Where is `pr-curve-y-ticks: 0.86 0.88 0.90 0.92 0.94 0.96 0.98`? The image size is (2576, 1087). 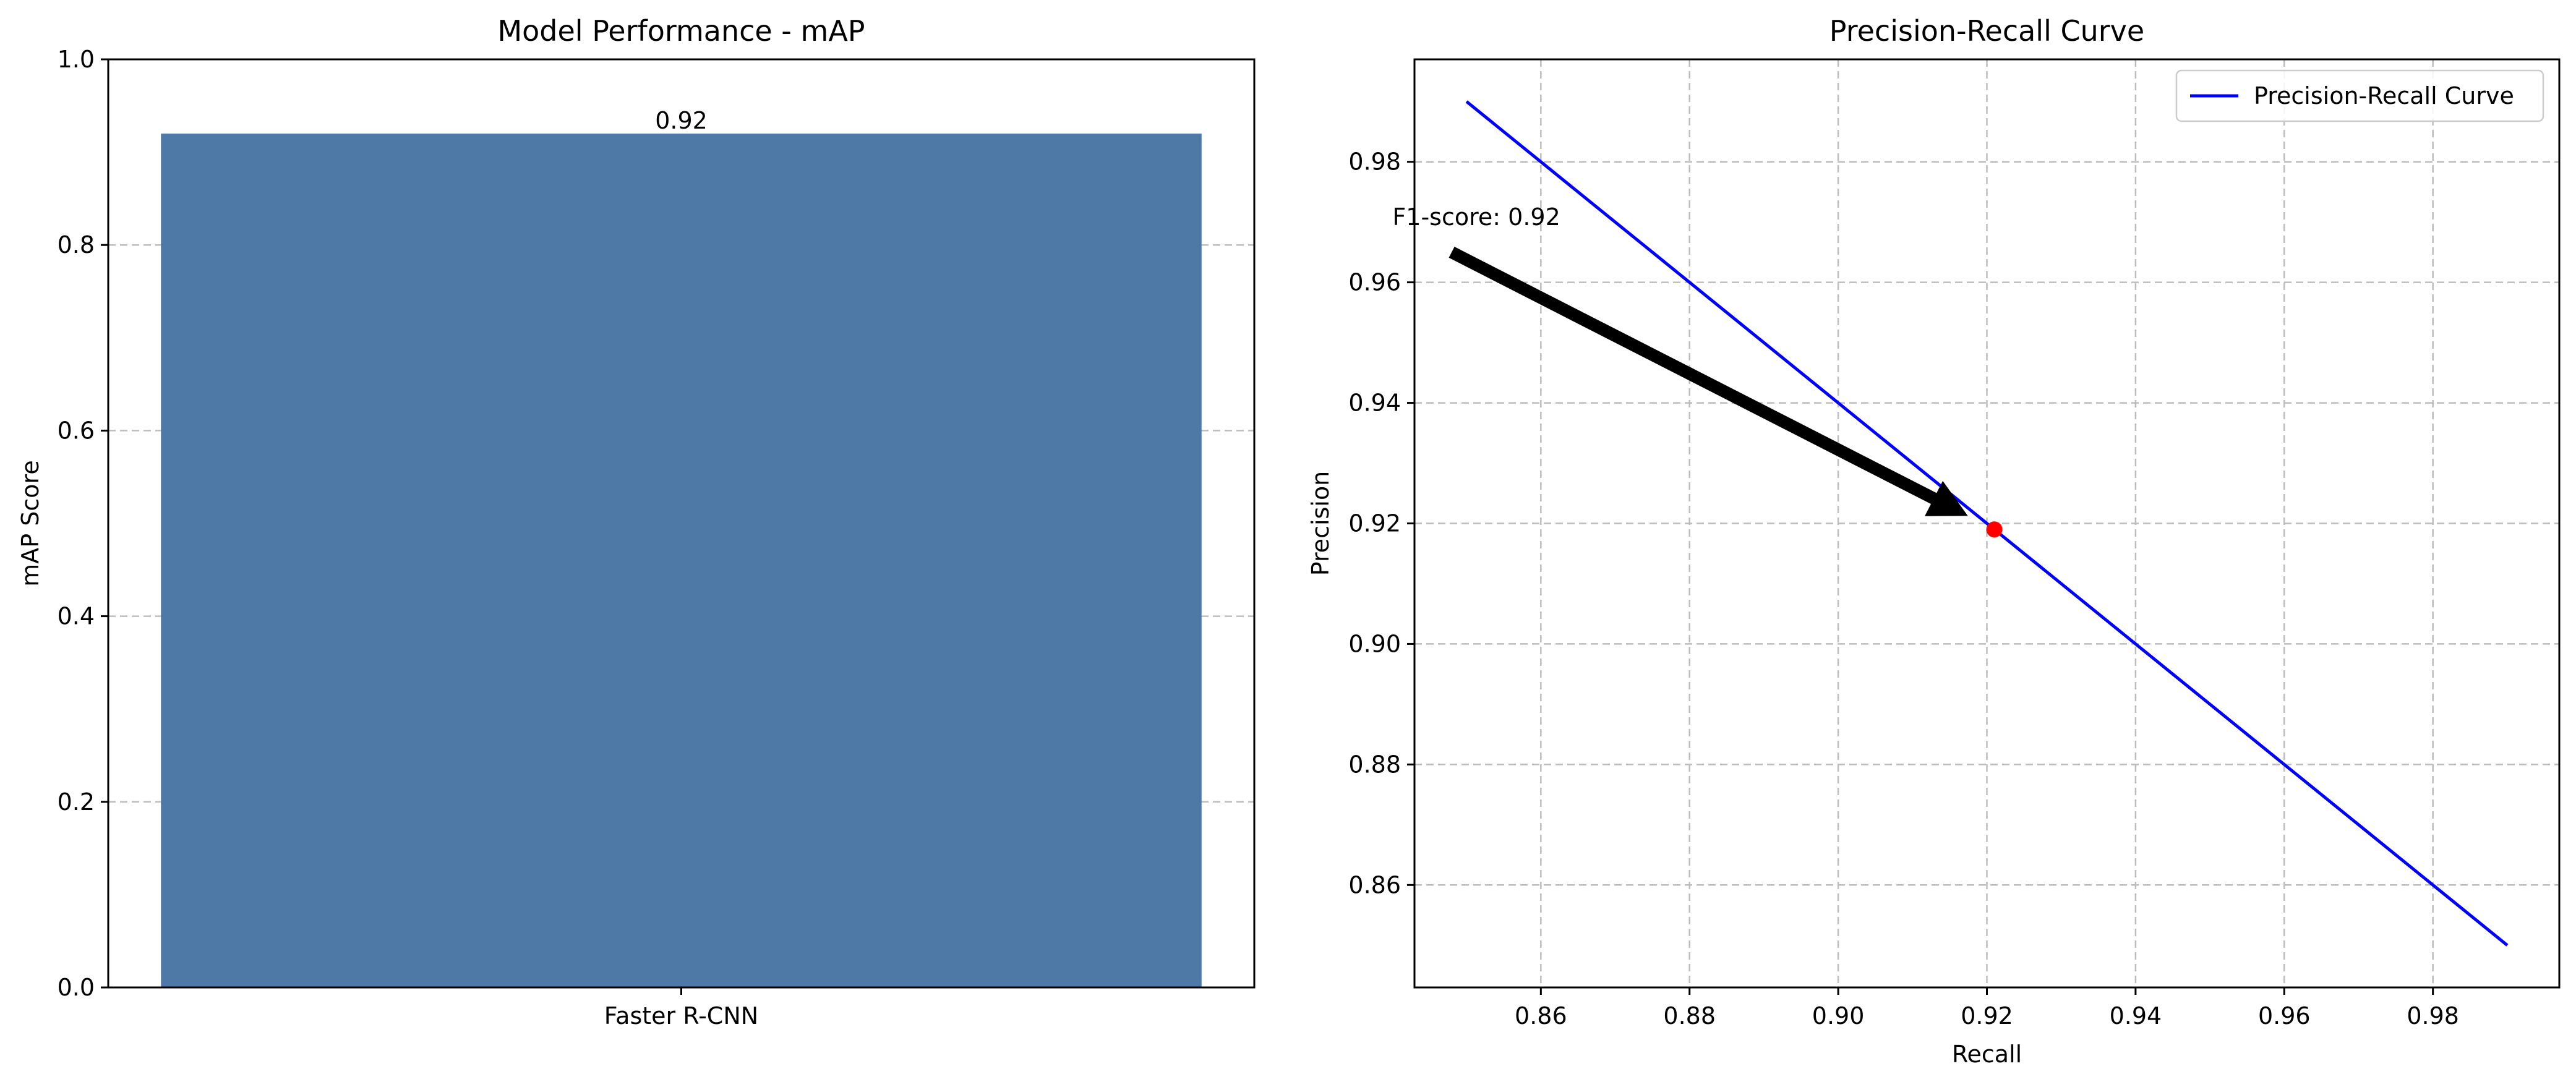 pr-curve-y-ticks: 0.86 0.88 0.90 0.92 0.94 0.96 0.98 is located at coordinates (1381, 523).